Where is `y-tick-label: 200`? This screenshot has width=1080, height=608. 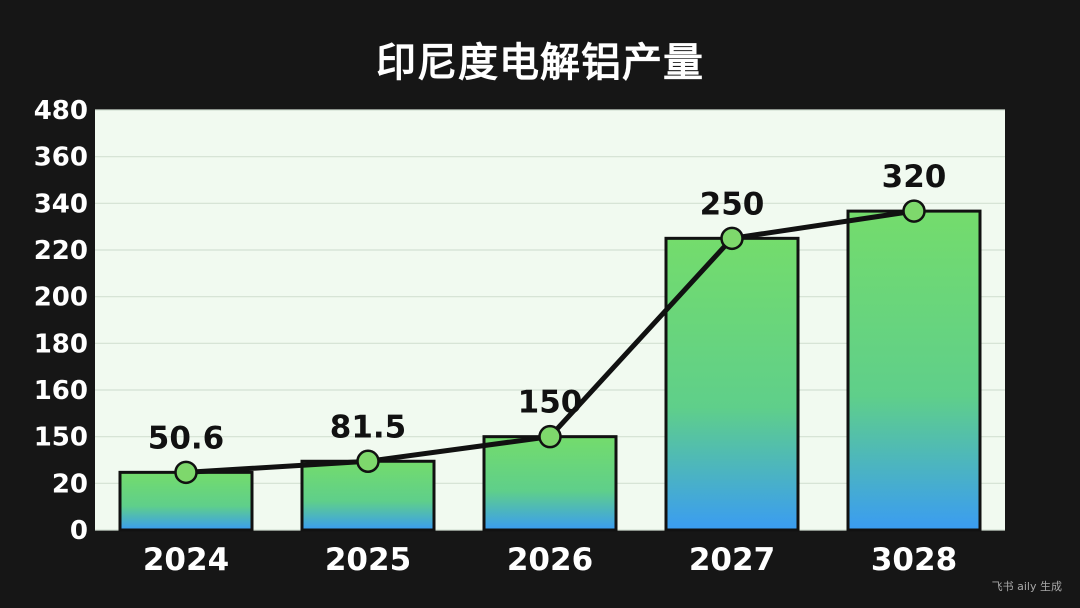
y-tick-label: 200 is located at coordinates (61, 298).